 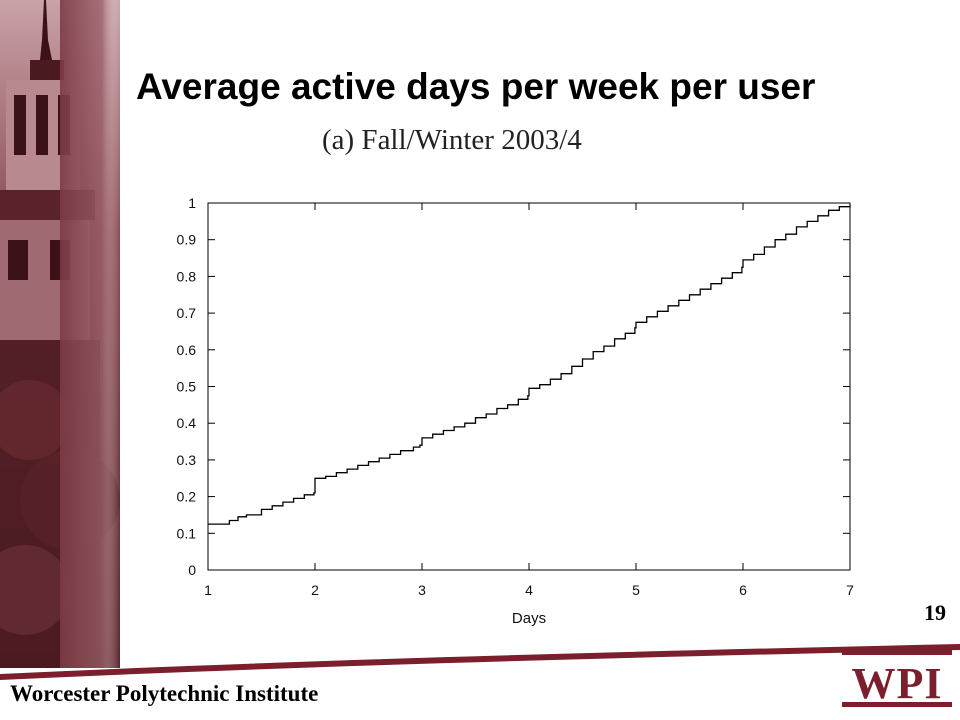 What do you see at coordinates (187, 240) in the screenshot?
I see `y-tick-label: 0.9` at bounding box center [187, 240].